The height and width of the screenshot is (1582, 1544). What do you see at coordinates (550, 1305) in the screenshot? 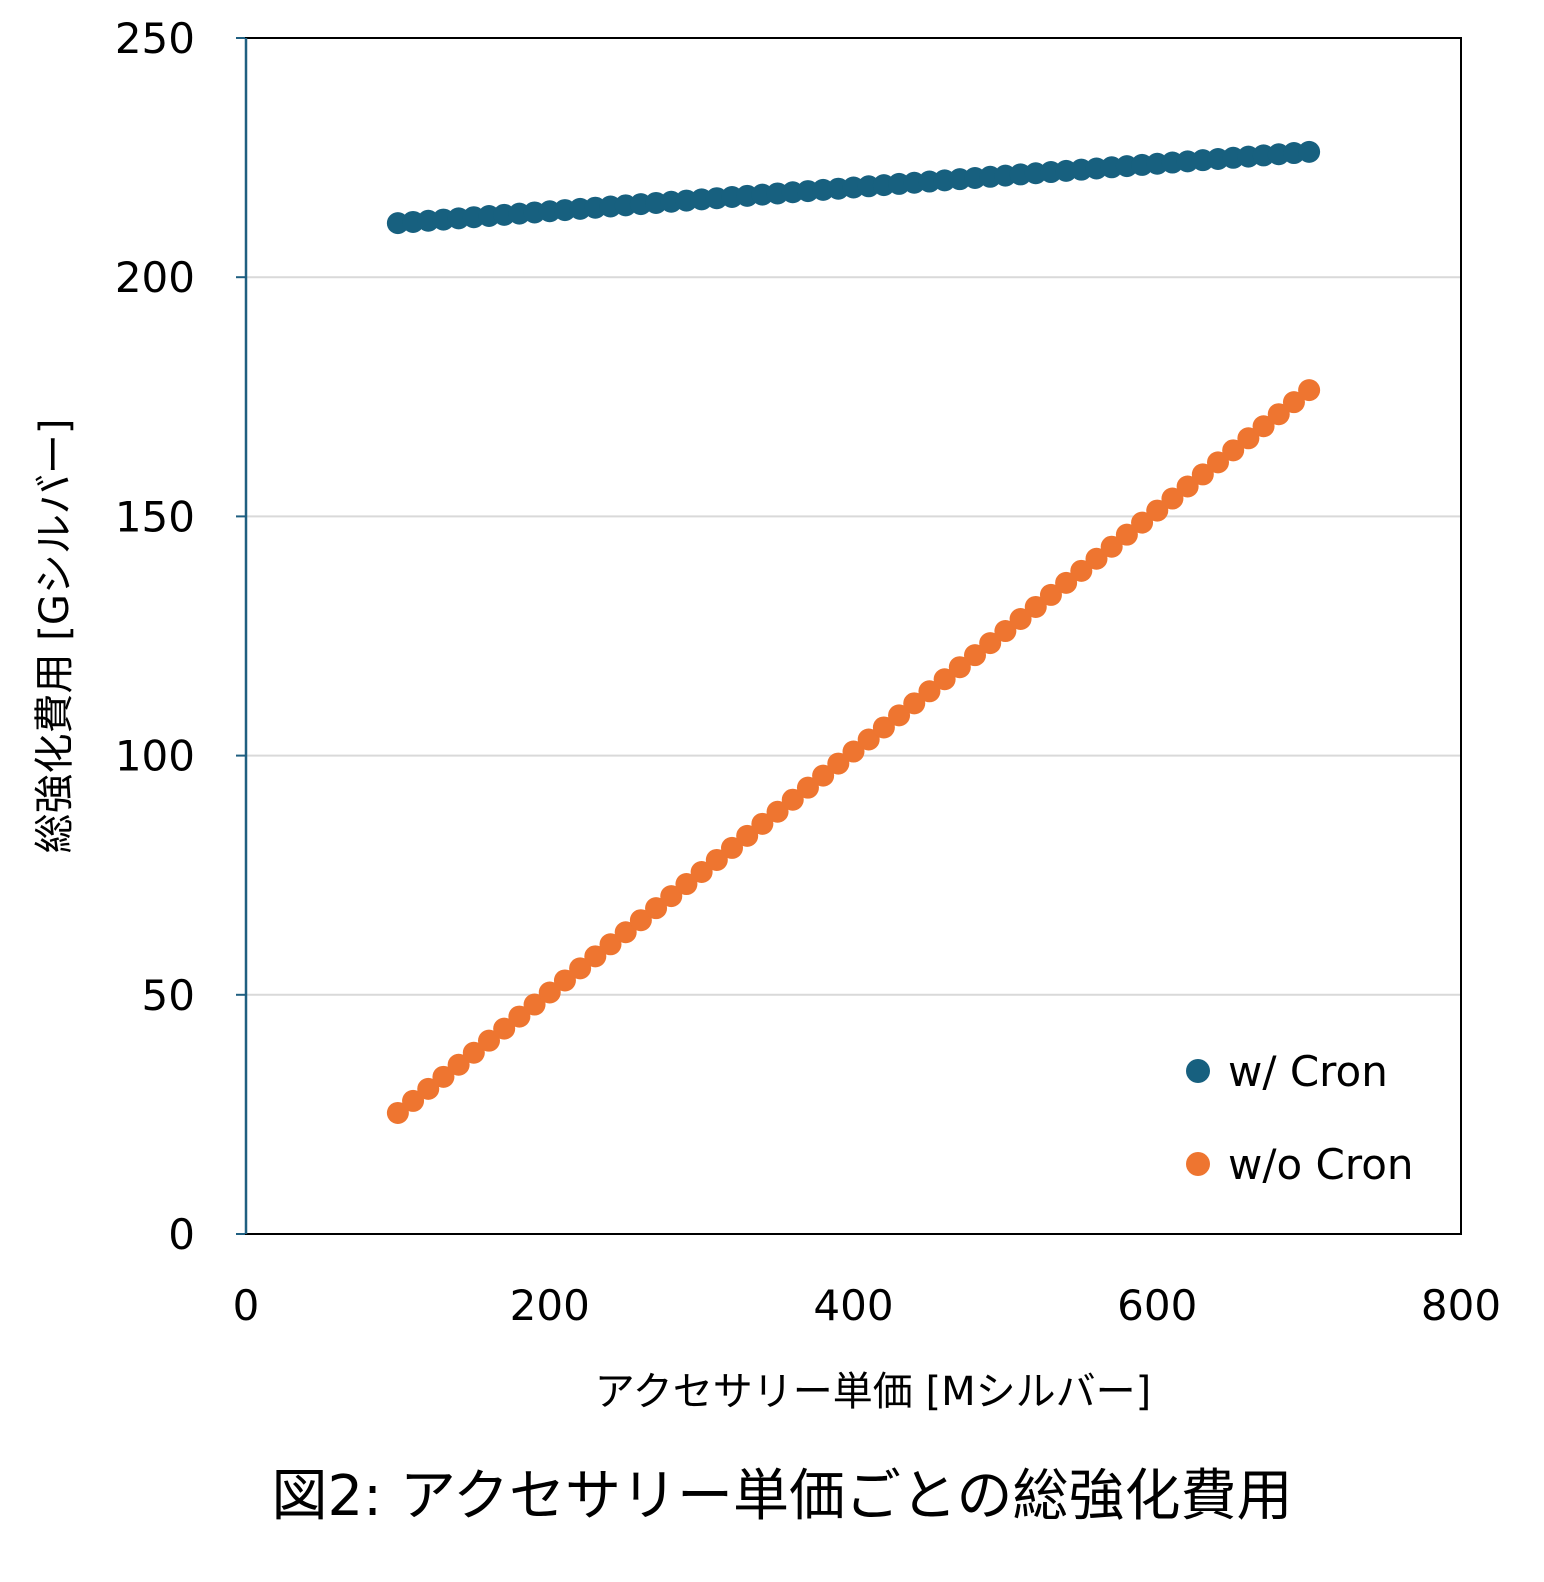
I see `x-tick-label: 200` at bounding box center [550, 1305].